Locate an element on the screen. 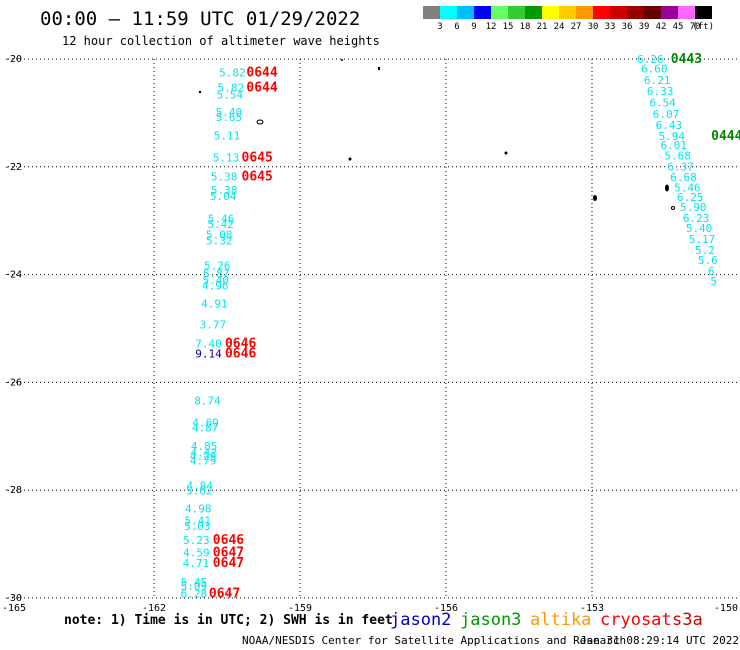 This screenshot has width=740, height=650. colorbar-label: 30 is located at coordinates (593, 27).